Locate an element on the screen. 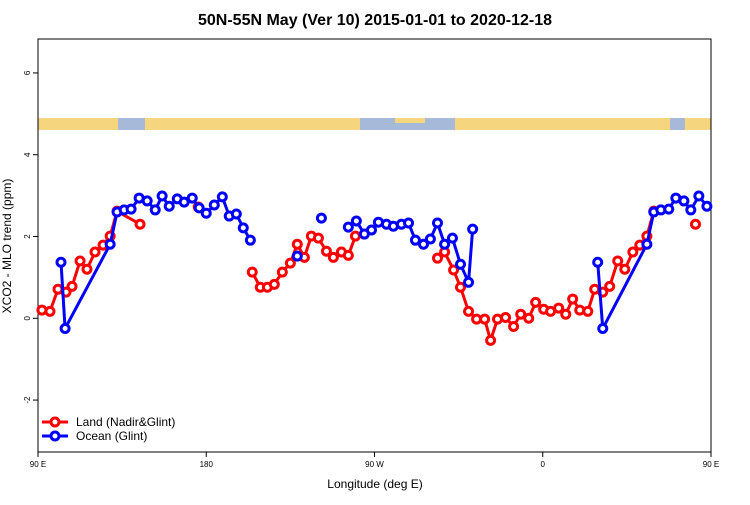  x-tick-label: 180 is located at coordinates (207, 464).